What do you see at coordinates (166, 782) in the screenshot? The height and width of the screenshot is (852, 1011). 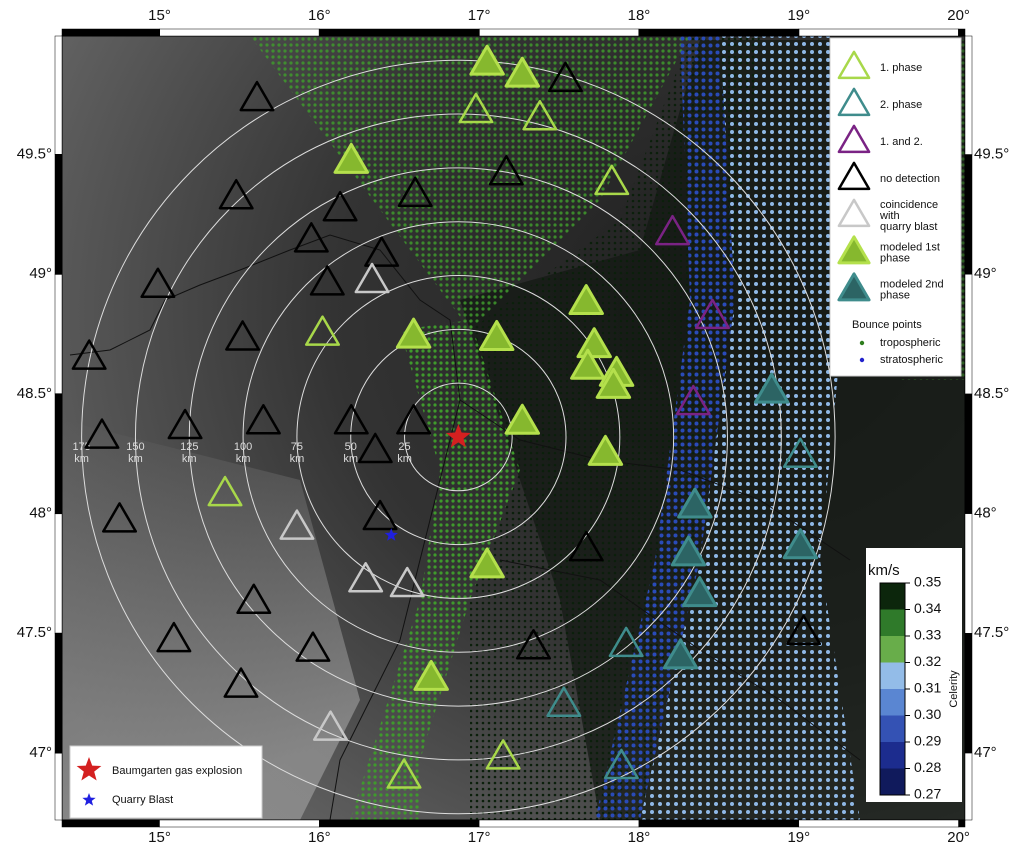 I see `legend-box` at bounding box center [166, 782].